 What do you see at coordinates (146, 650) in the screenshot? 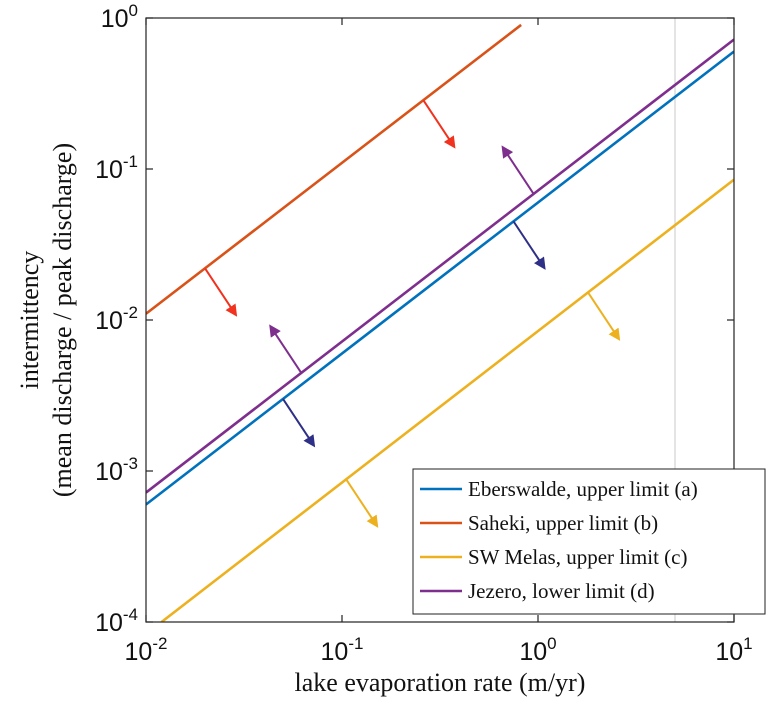
I see `x-tick-label: 10⁻²` at bounding box center [146, 650].